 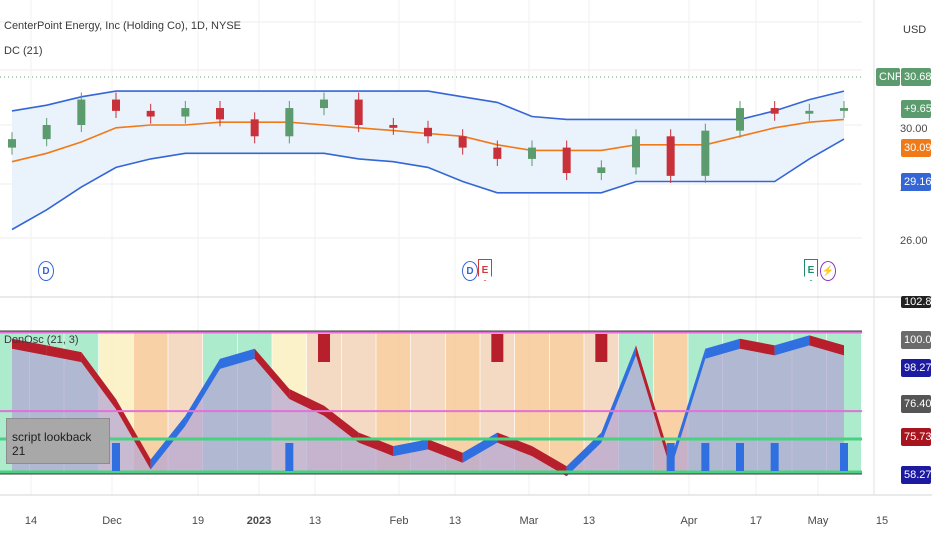 I want to click on script-lookback-label: script lookback 21, so click(x=58, y=441).